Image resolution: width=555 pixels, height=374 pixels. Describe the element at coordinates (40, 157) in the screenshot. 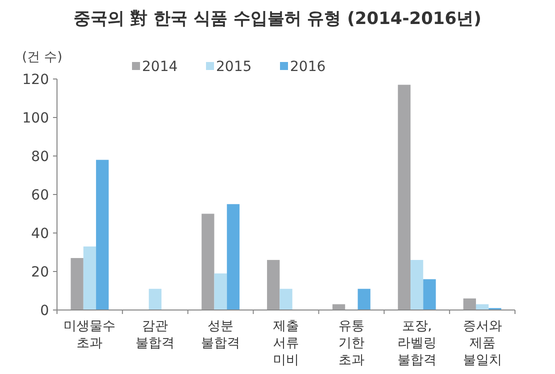

I see `y-tick-label: 80` at that location.